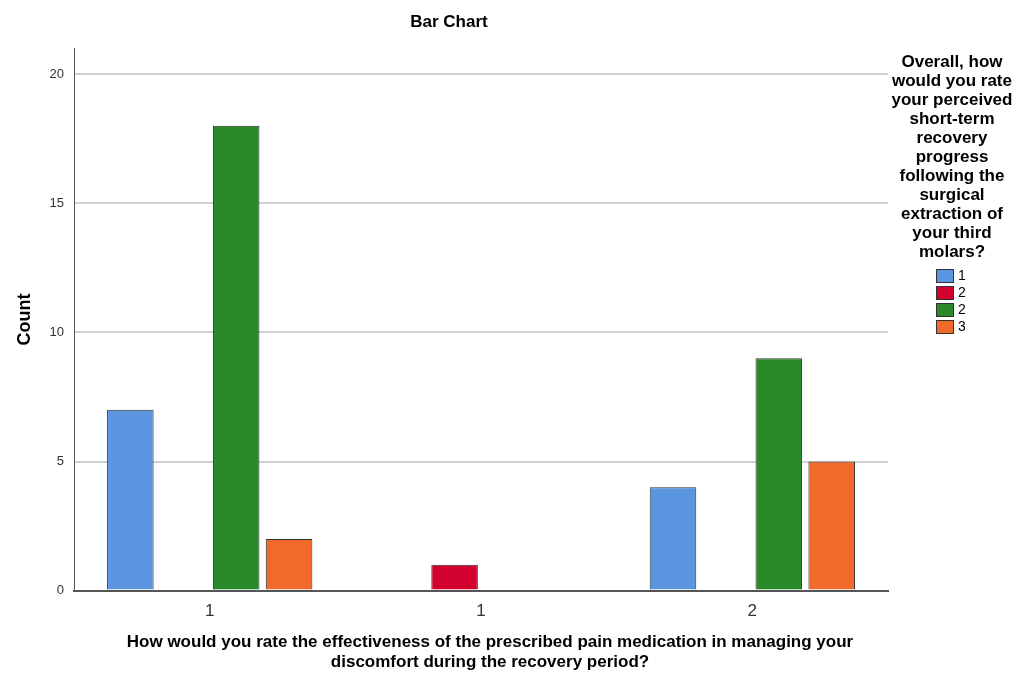 The width and height of the screenshot is (1018, 682). Describe the element at coordinates (962, 275) in the screenshot. I see `legend-label: 1` at that location.